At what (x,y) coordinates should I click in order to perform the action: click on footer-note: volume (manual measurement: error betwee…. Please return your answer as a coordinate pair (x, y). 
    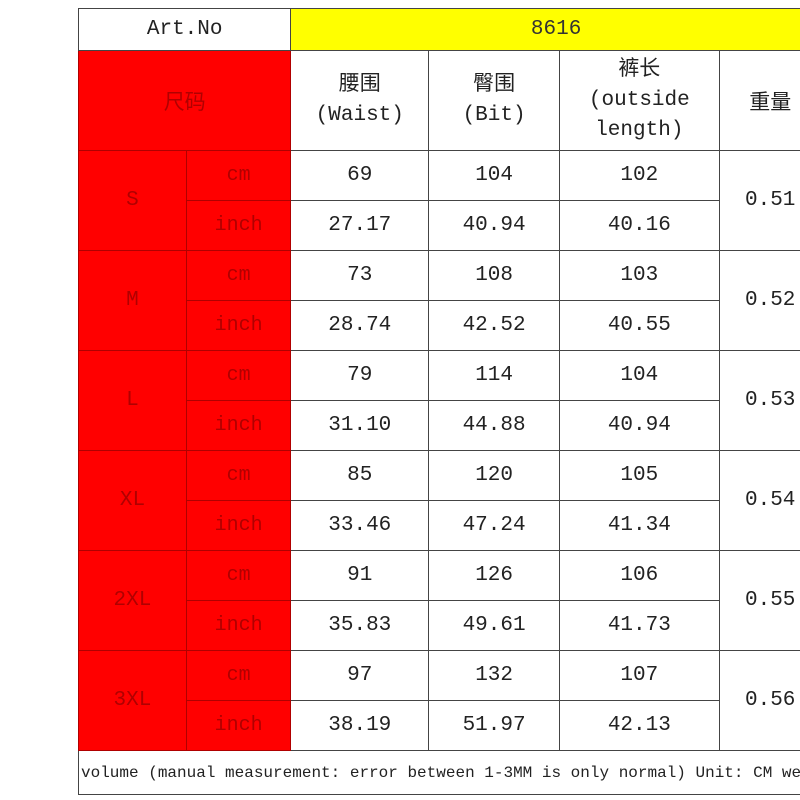
    Looking at the image, I should click on (439, 772).